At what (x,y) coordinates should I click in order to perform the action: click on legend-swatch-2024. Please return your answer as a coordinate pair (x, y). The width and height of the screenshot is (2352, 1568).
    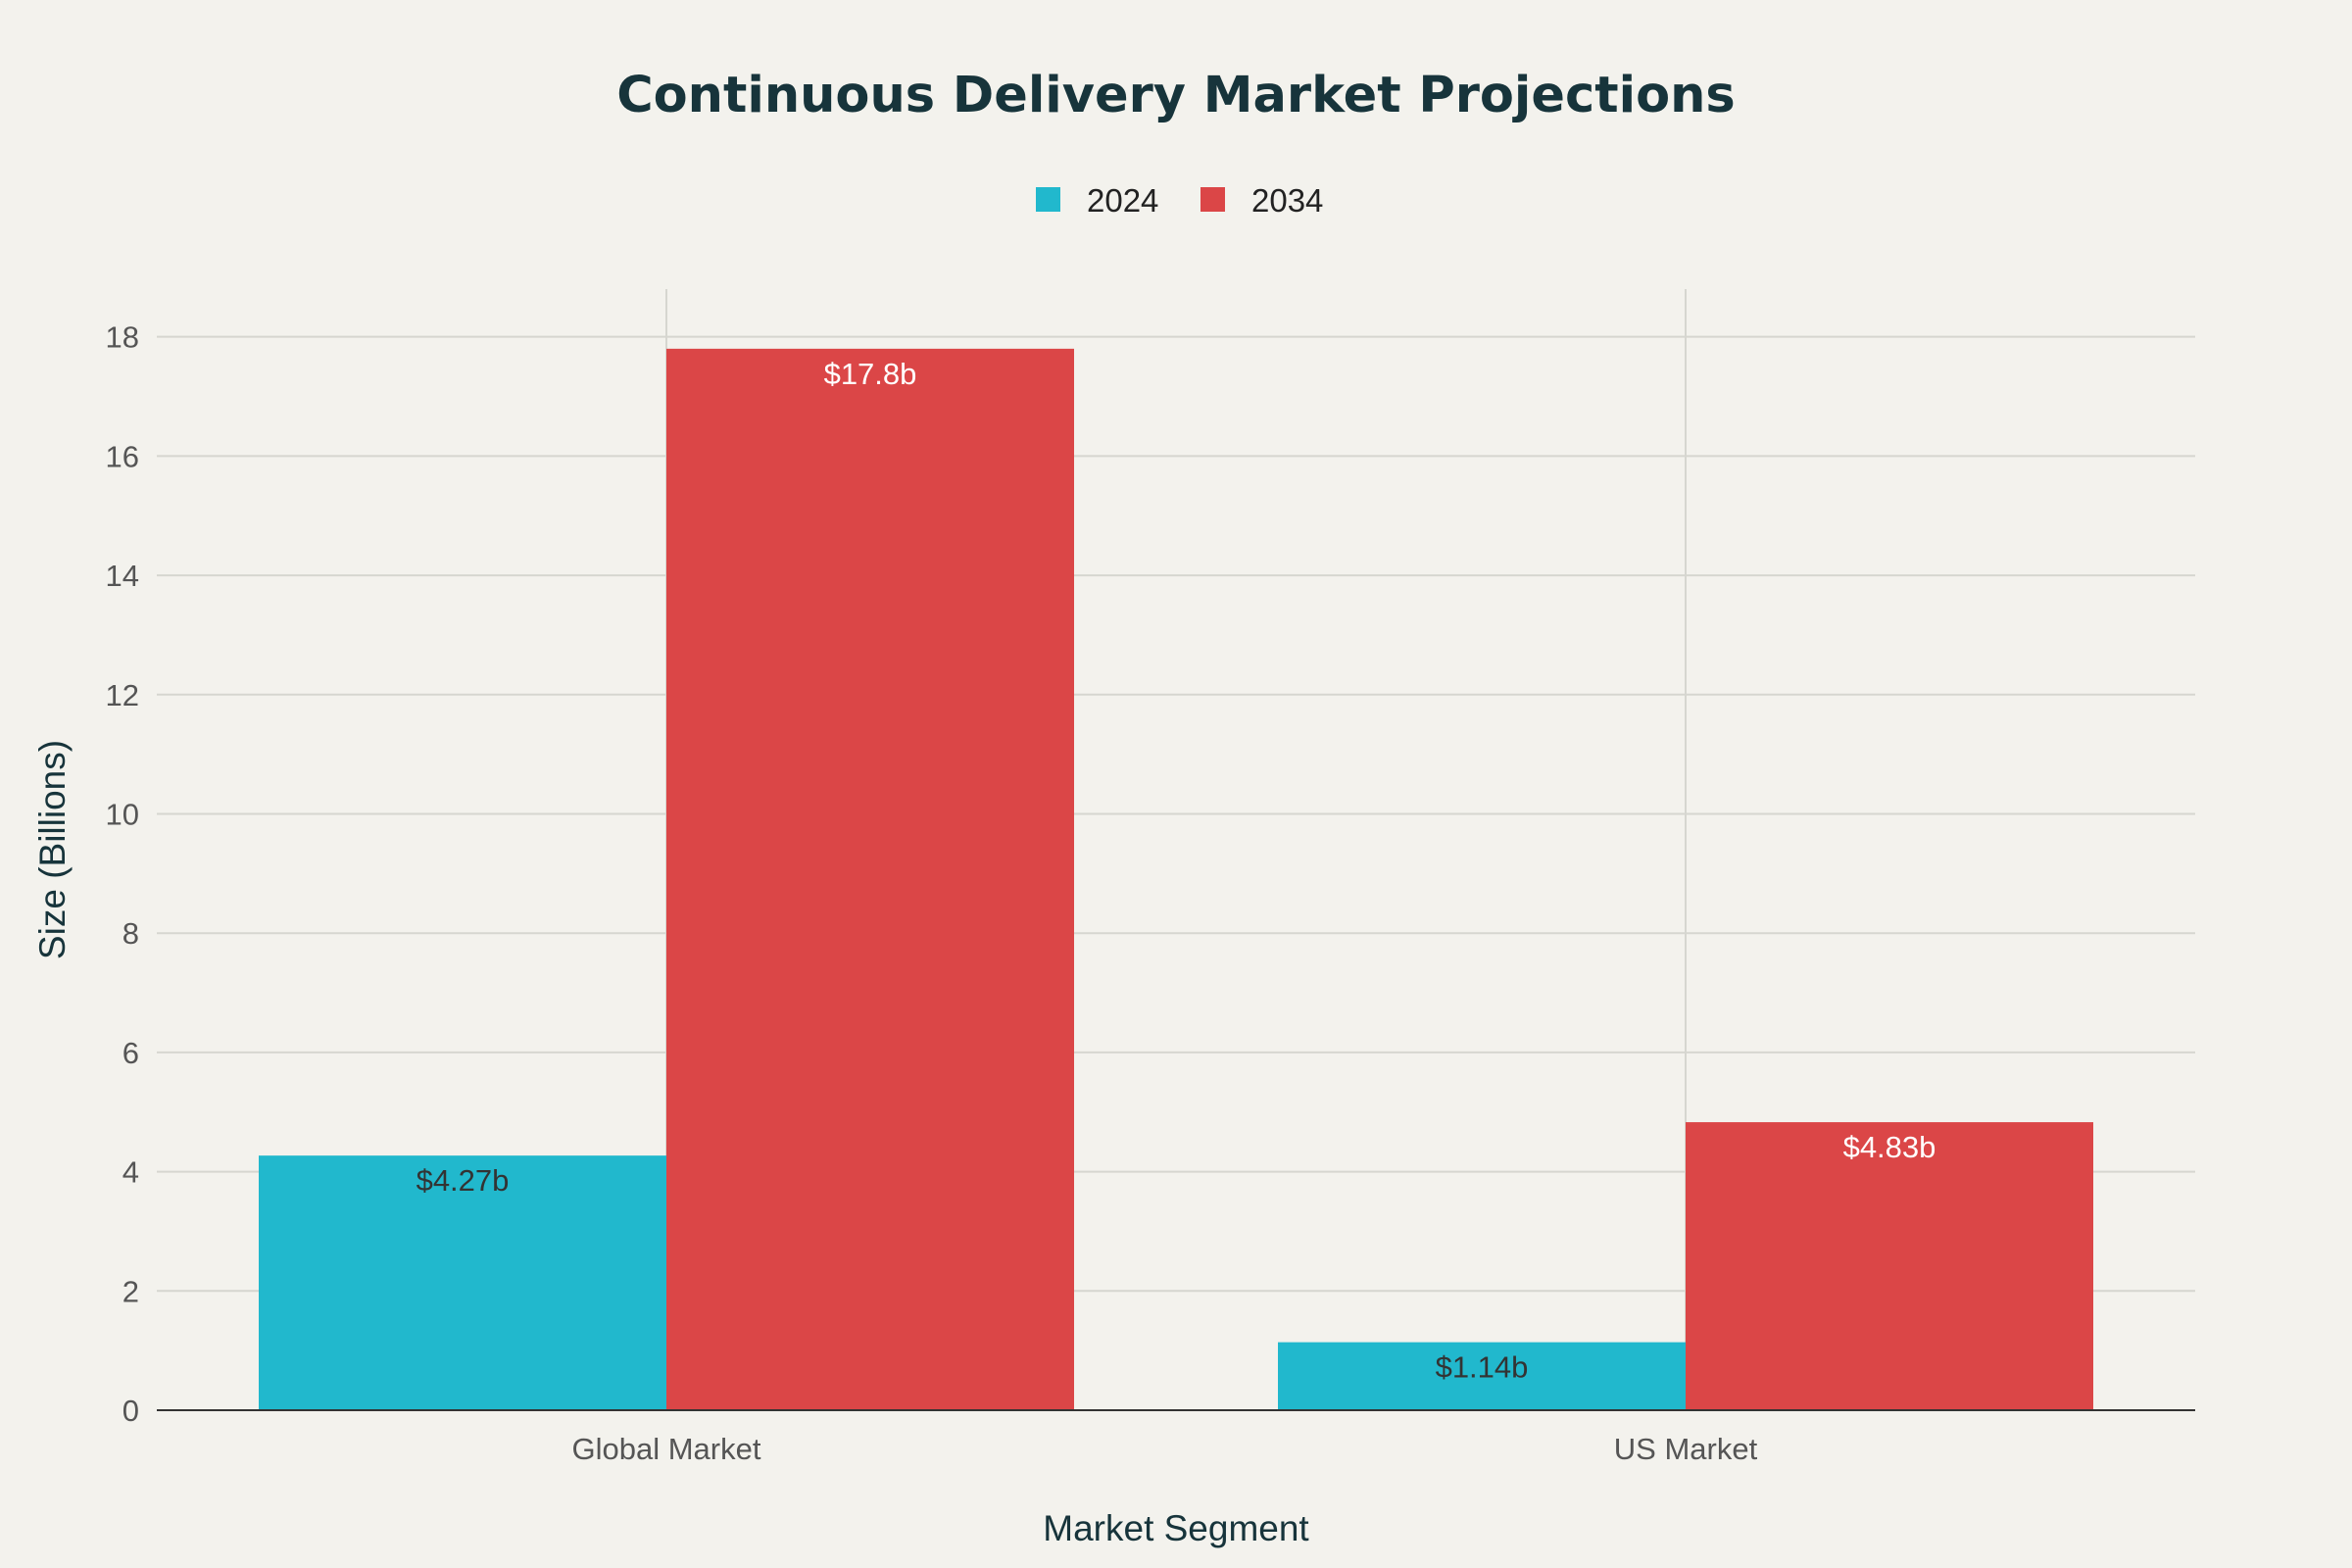
    Looking at the image, I should click on (1048, 199).